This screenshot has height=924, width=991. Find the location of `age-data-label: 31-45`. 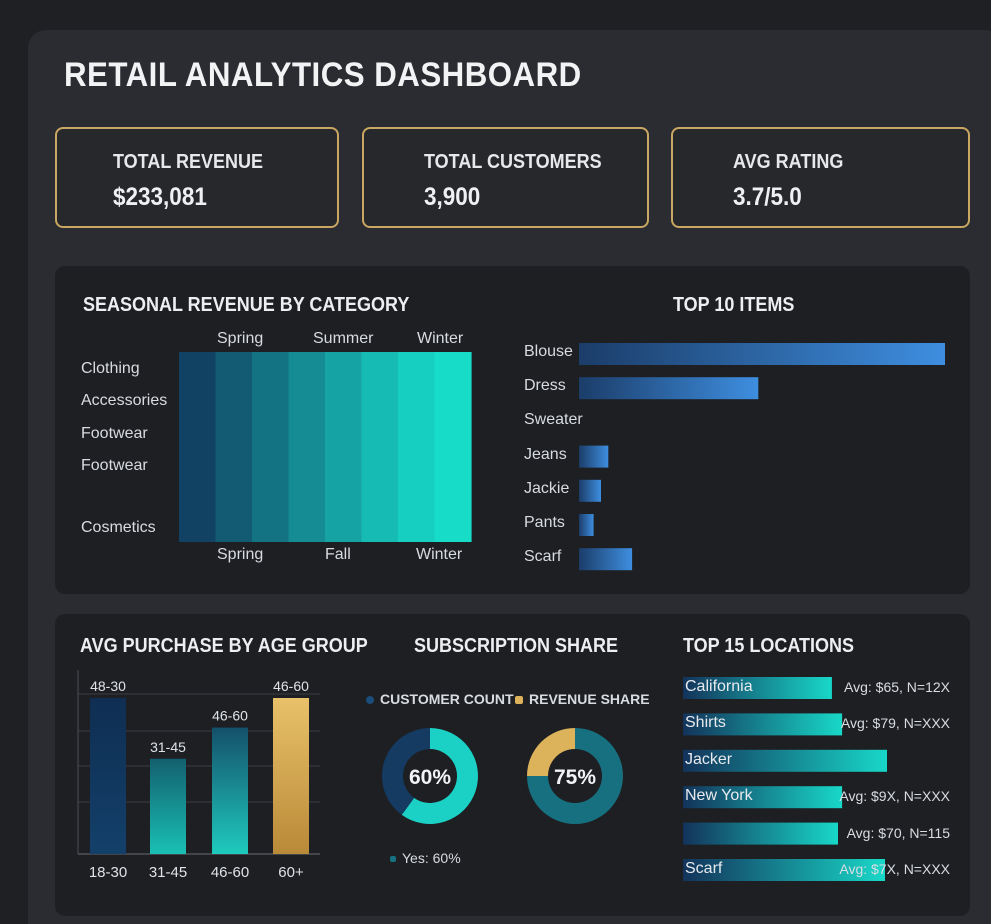

age-data-label: 31-45 is located at coordinates (168, 747).